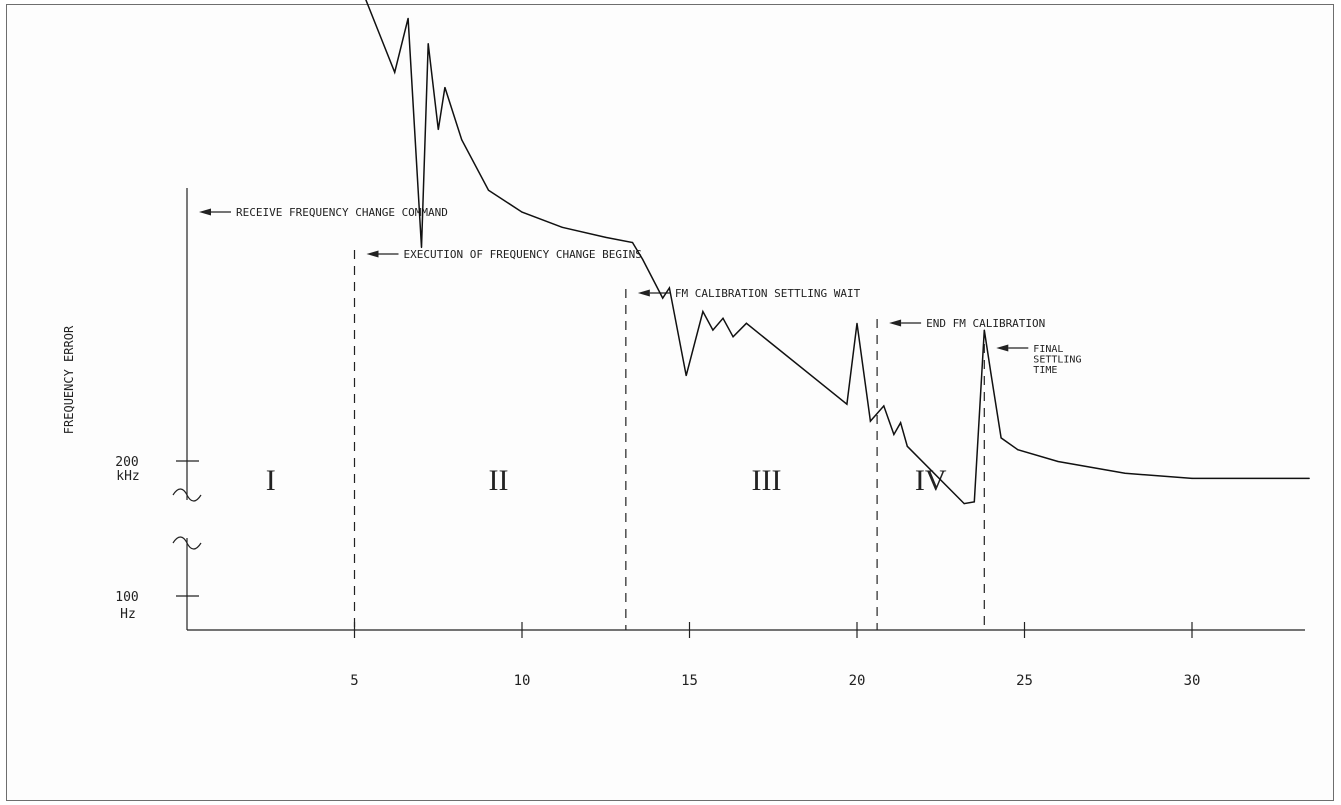 The width and height of the screenshot is (1341, 805). I want to click on axis-break-gap, so click(187, 519).